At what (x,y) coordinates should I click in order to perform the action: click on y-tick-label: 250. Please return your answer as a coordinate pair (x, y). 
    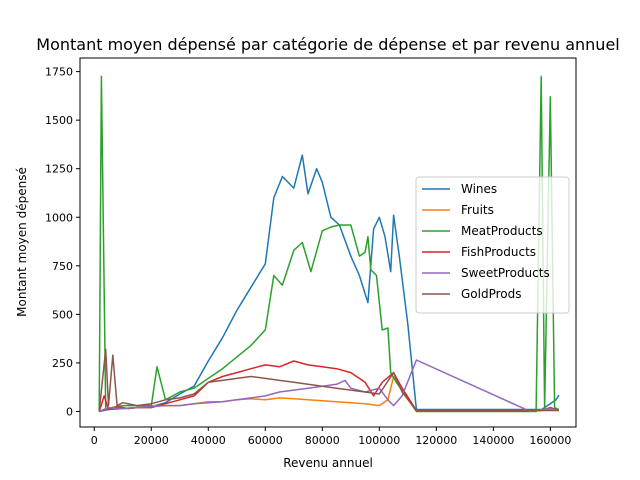
    Looking at the image, I should click on (62, 363).